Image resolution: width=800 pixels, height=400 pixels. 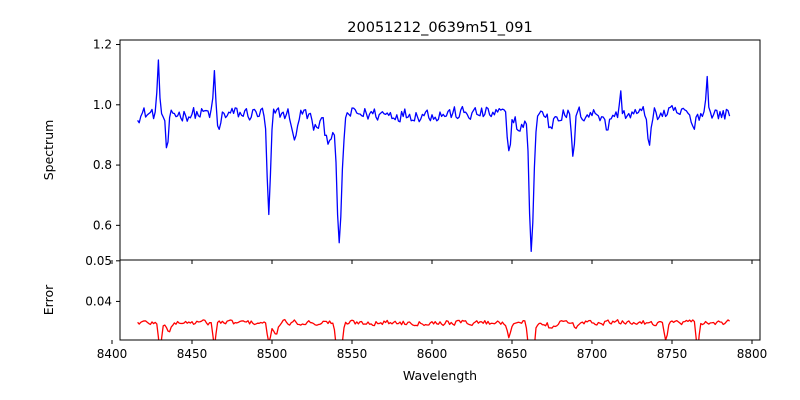 What do you see at coordinates (102, 105) in the screenshot?
I see `spectrum-ytick-label-1: 1.0` at bounding box center [102, 105].